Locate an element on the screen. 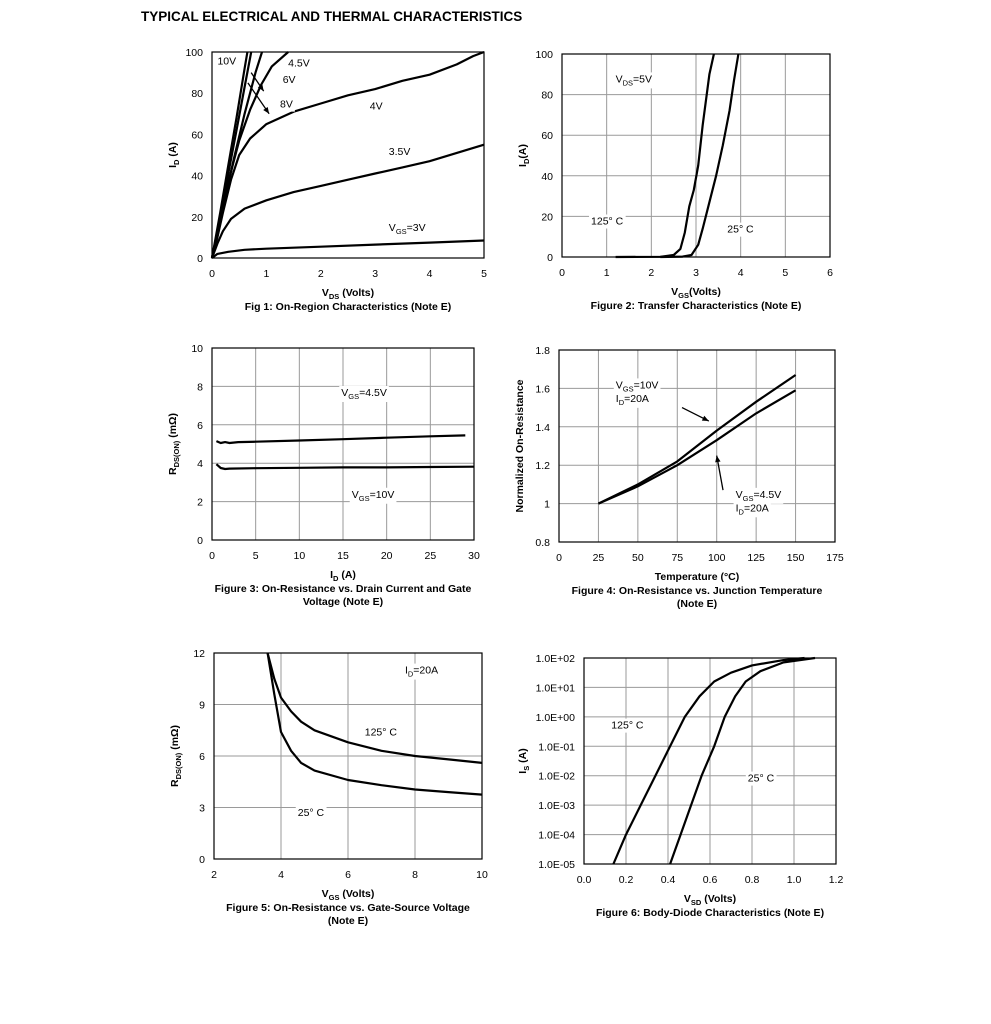  y-tick-label: 4 is located at coordinates (200, 464).